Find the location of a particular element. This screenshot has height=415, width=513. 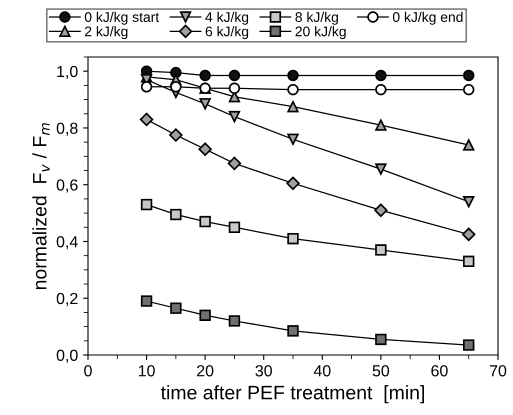

legend-label: 20 kJ/kg is located at coordinates (321, 33).